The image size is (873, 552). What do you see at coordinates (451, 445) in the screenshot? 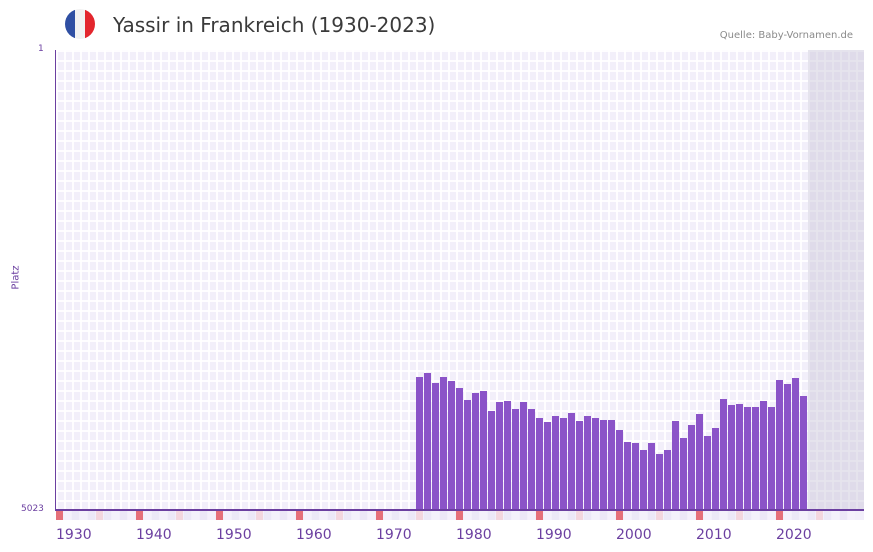
I see `bar-1979` at bounding box center [451, 445].